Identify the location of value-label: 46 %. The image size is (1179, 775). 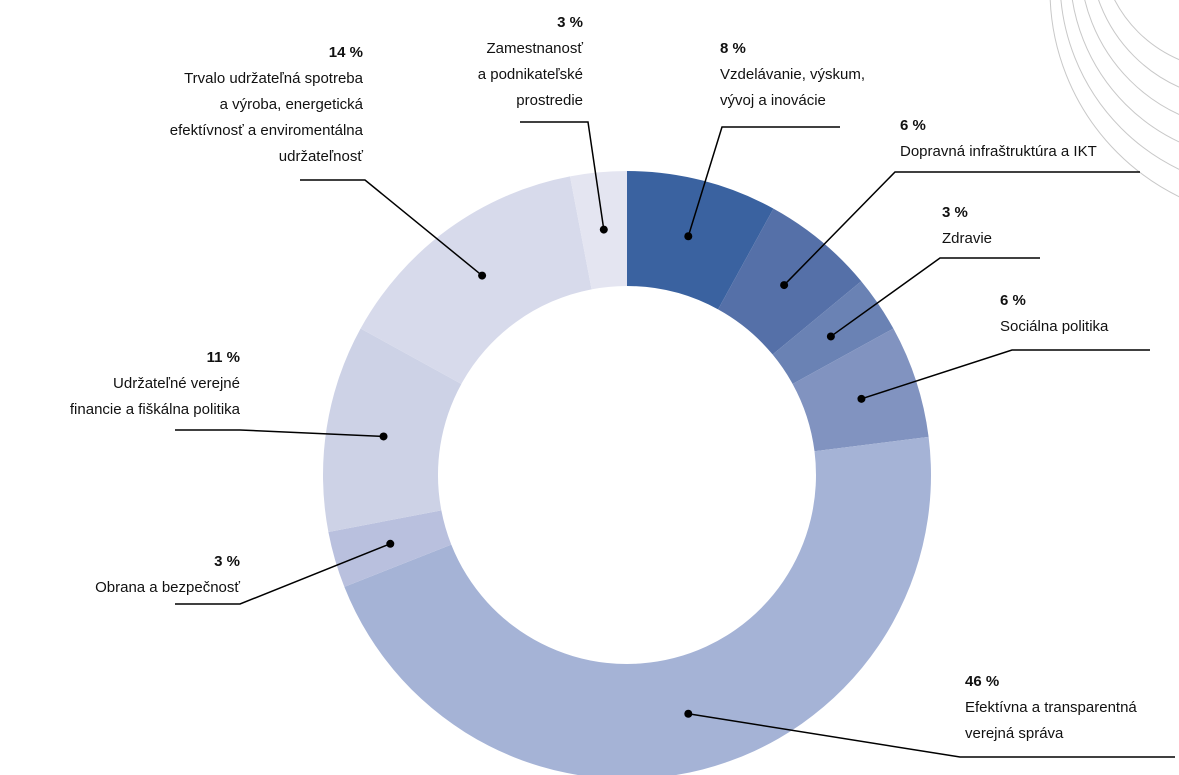
(982, 681).